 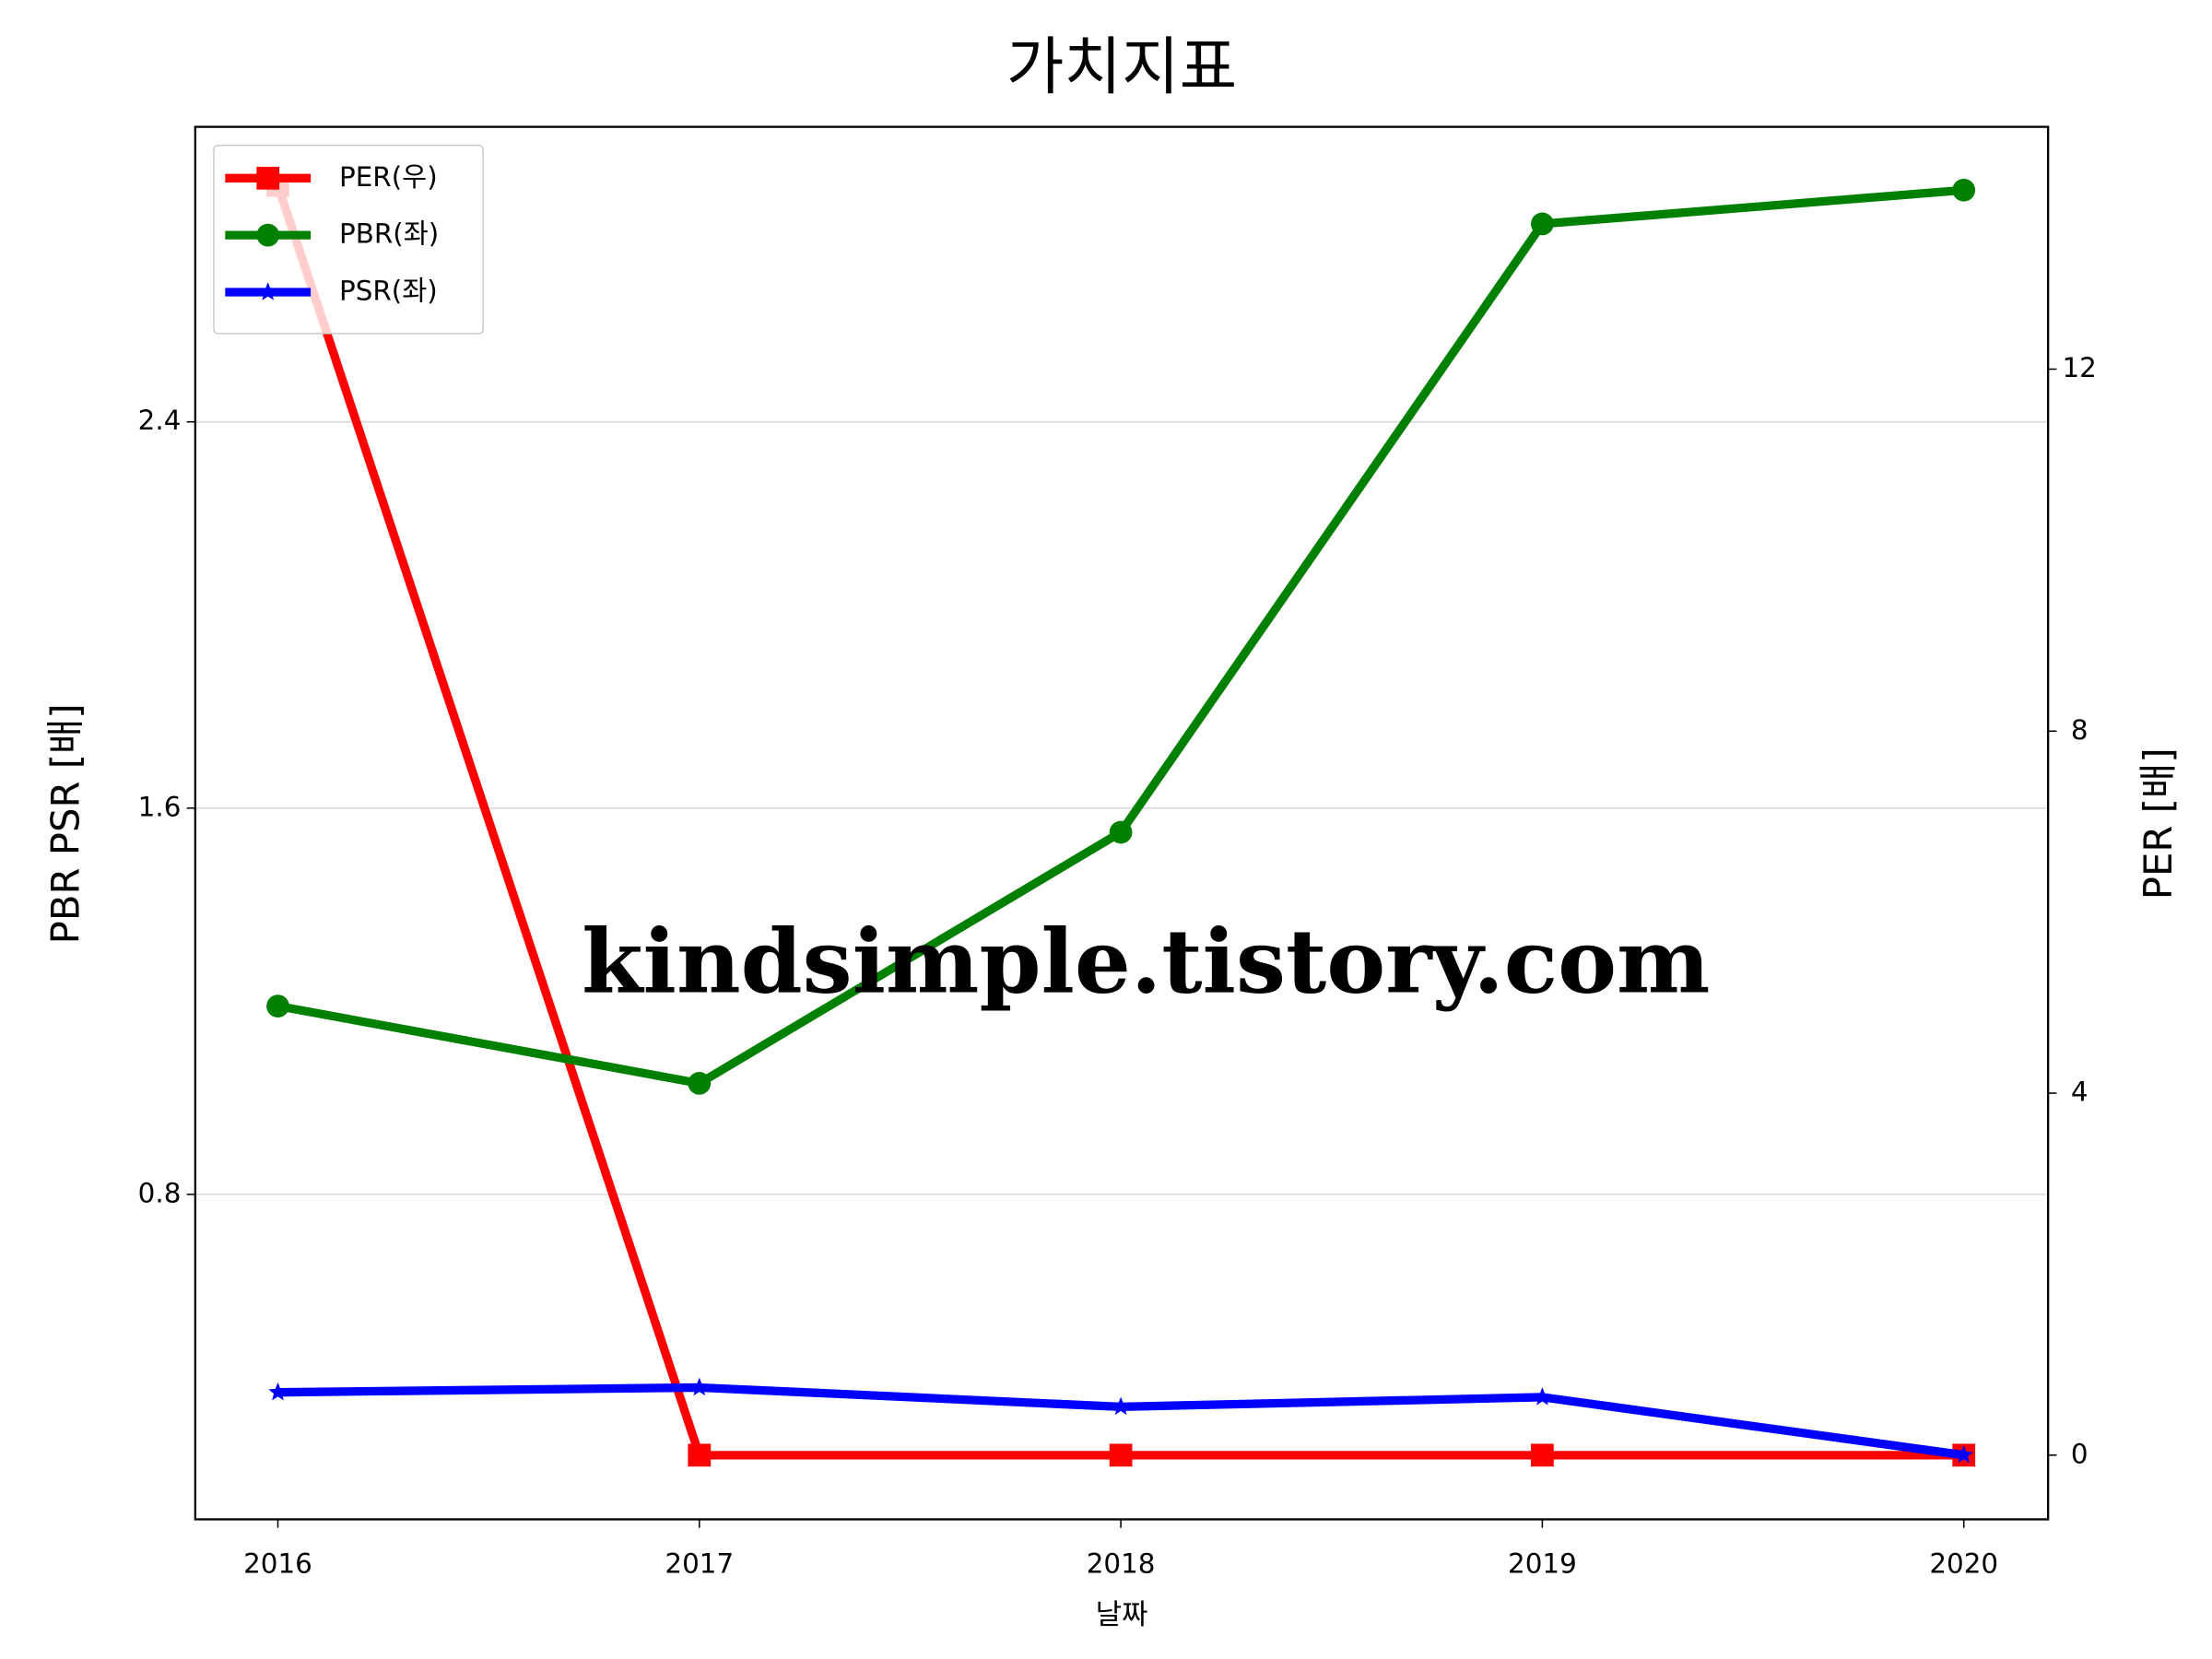 What do you see at coordinates (160, 420) in the screenshot?
I see `y-tick-label: 2.4` at bounding box center [160, 420].